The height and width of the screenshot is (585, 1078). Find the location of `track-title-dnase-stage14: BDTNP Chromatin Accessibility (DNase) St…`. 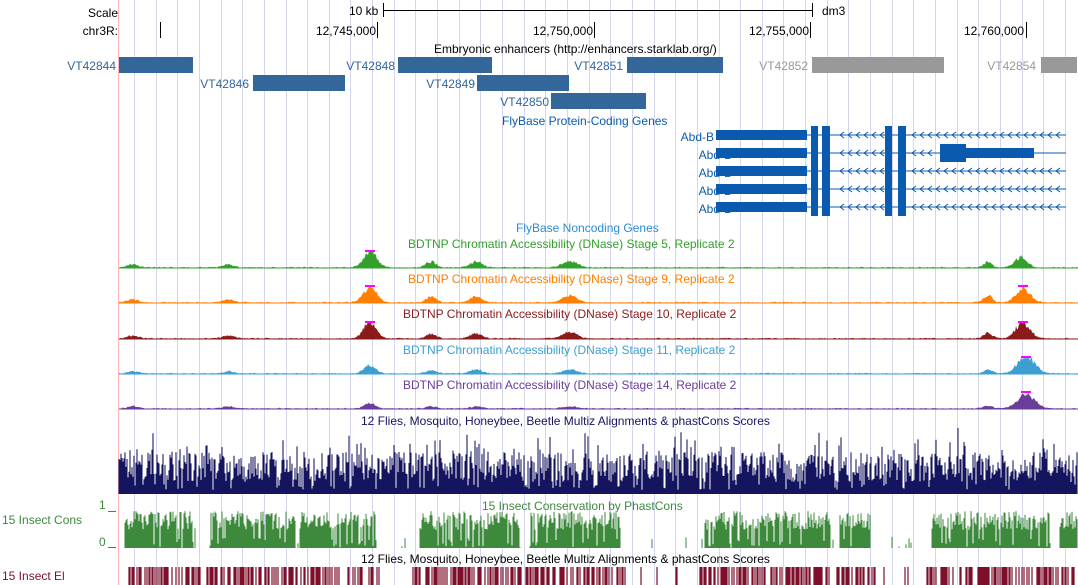

track-title-dnase-stage14: BDTNP Chromatin Accessibility (DNase) St… is located at coordinates (570, 385).